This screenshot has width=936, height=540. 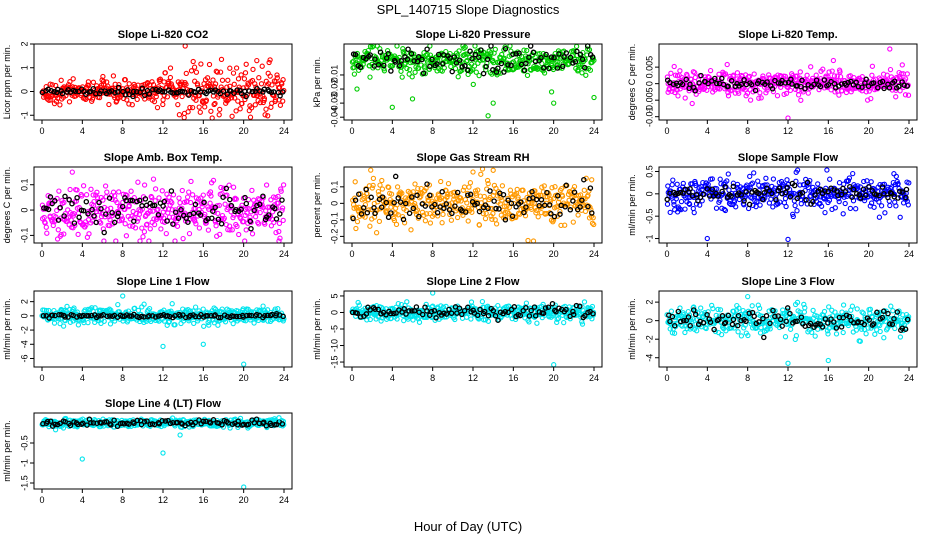 What do you see at coordinates (707, 254) in the screenshot?
I see `x-tick-label: 4` at bounding box center [707, 254].